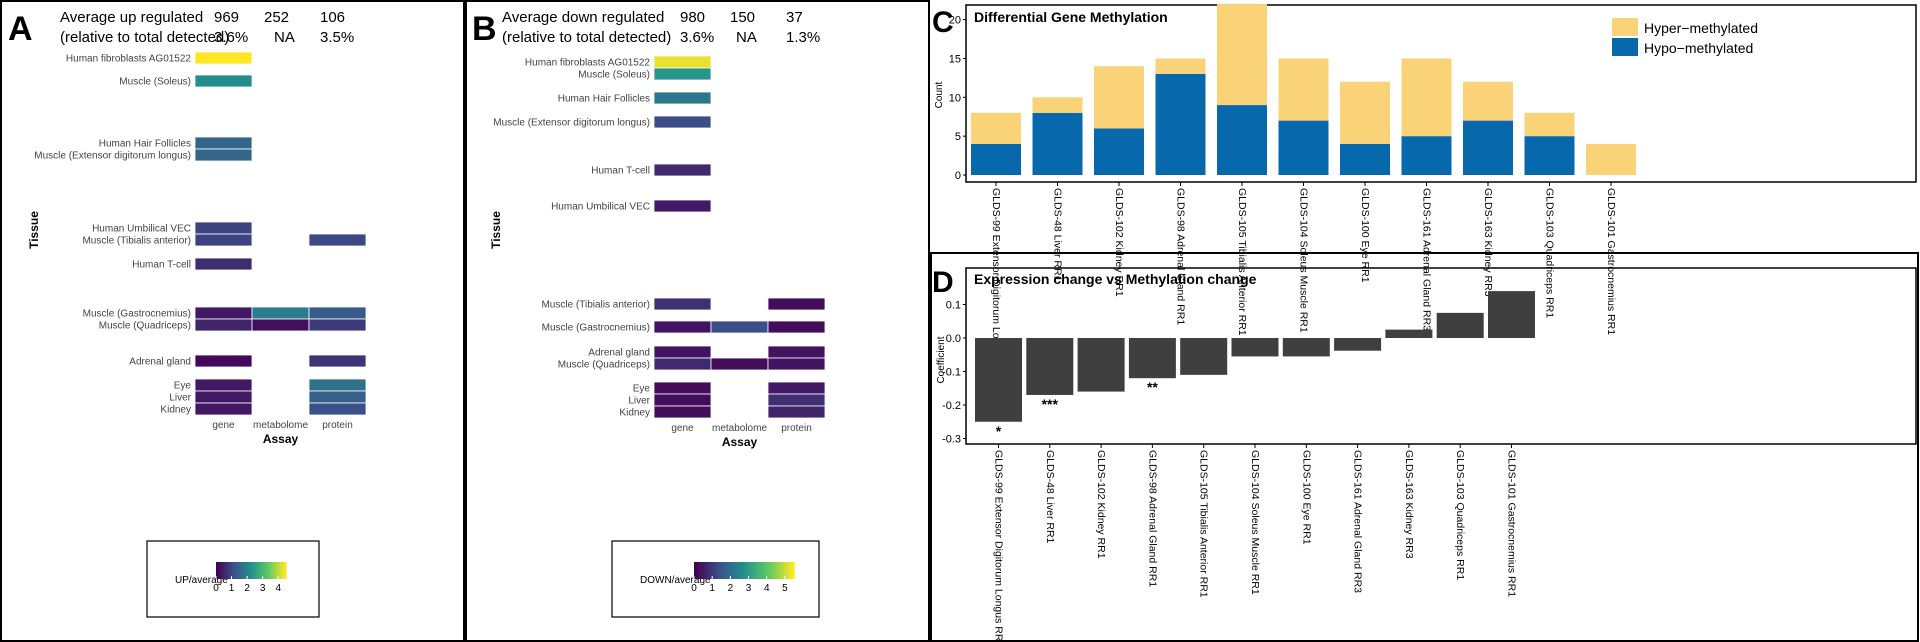 Image resolution: width=1920 pixels, height=642 pixels. Describe the element at coordinates (999, 546) in the screenshot. I see `x-tick-label: GLDS-99 Extensor Digitorum Longus RR1` at that location.